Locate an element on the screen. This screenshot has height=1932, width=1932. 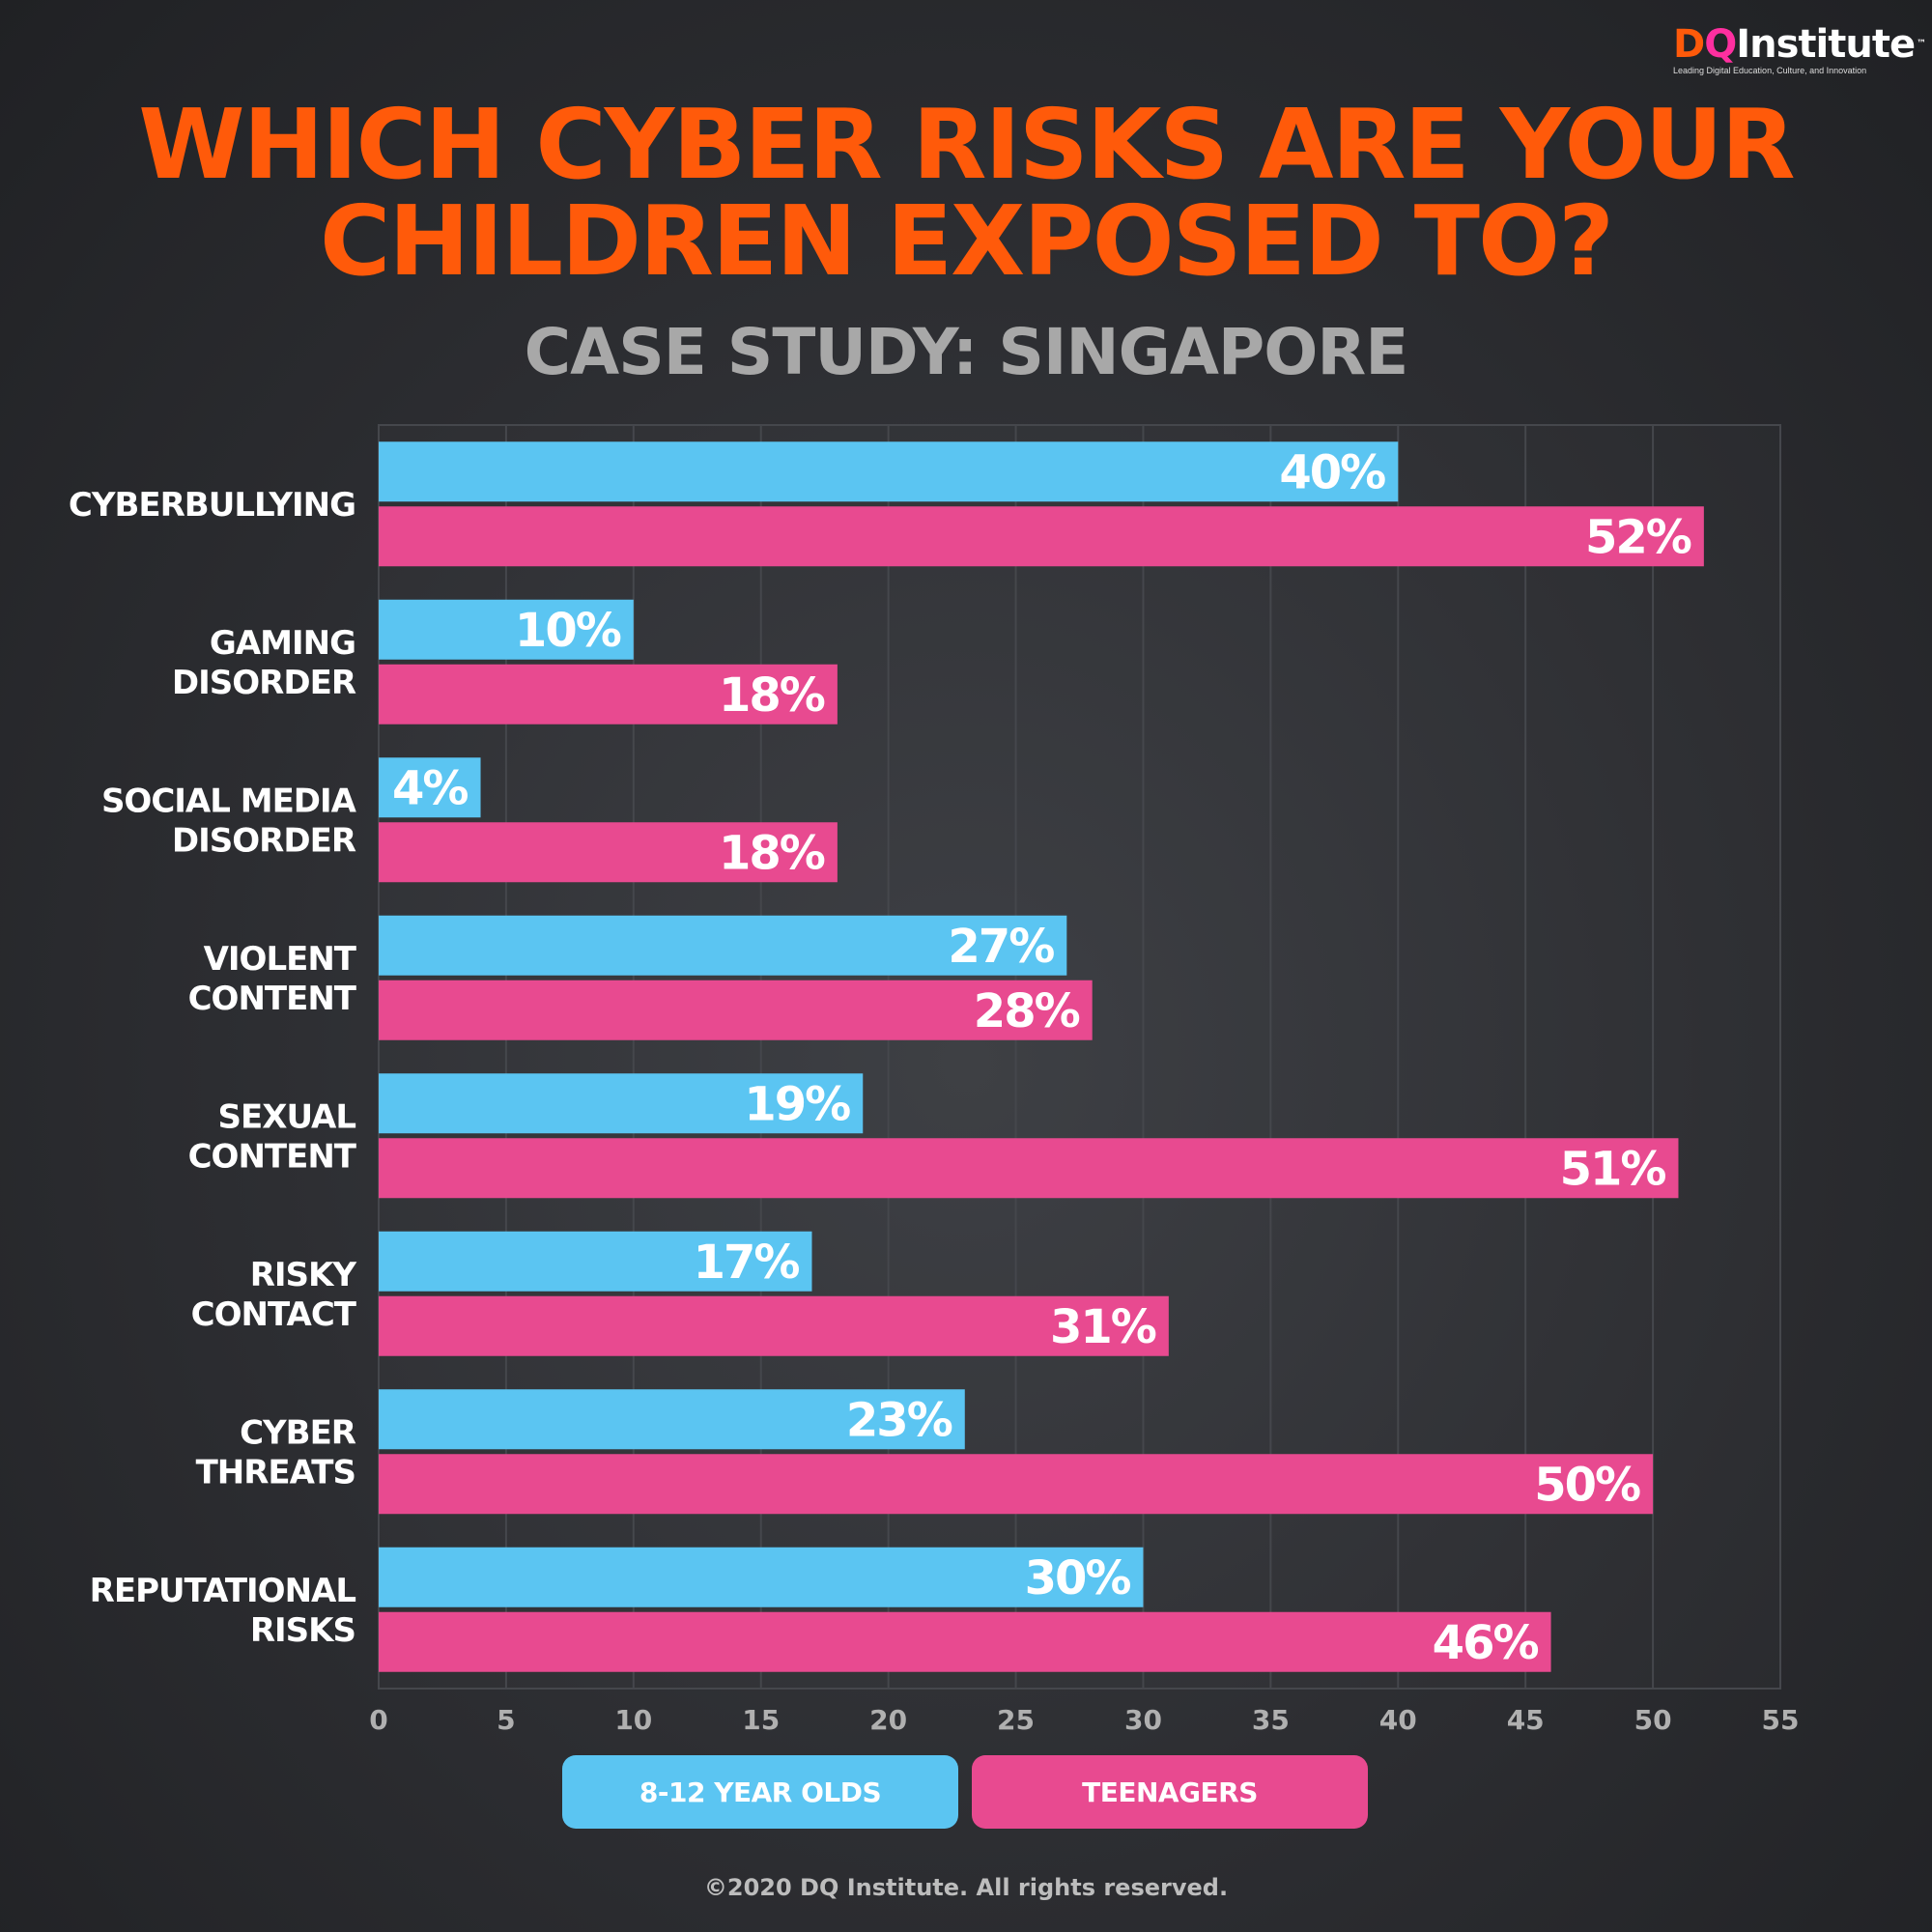
title-line-2: CHILDREN EXPOSED TO? is located at coordinates (967, 241).